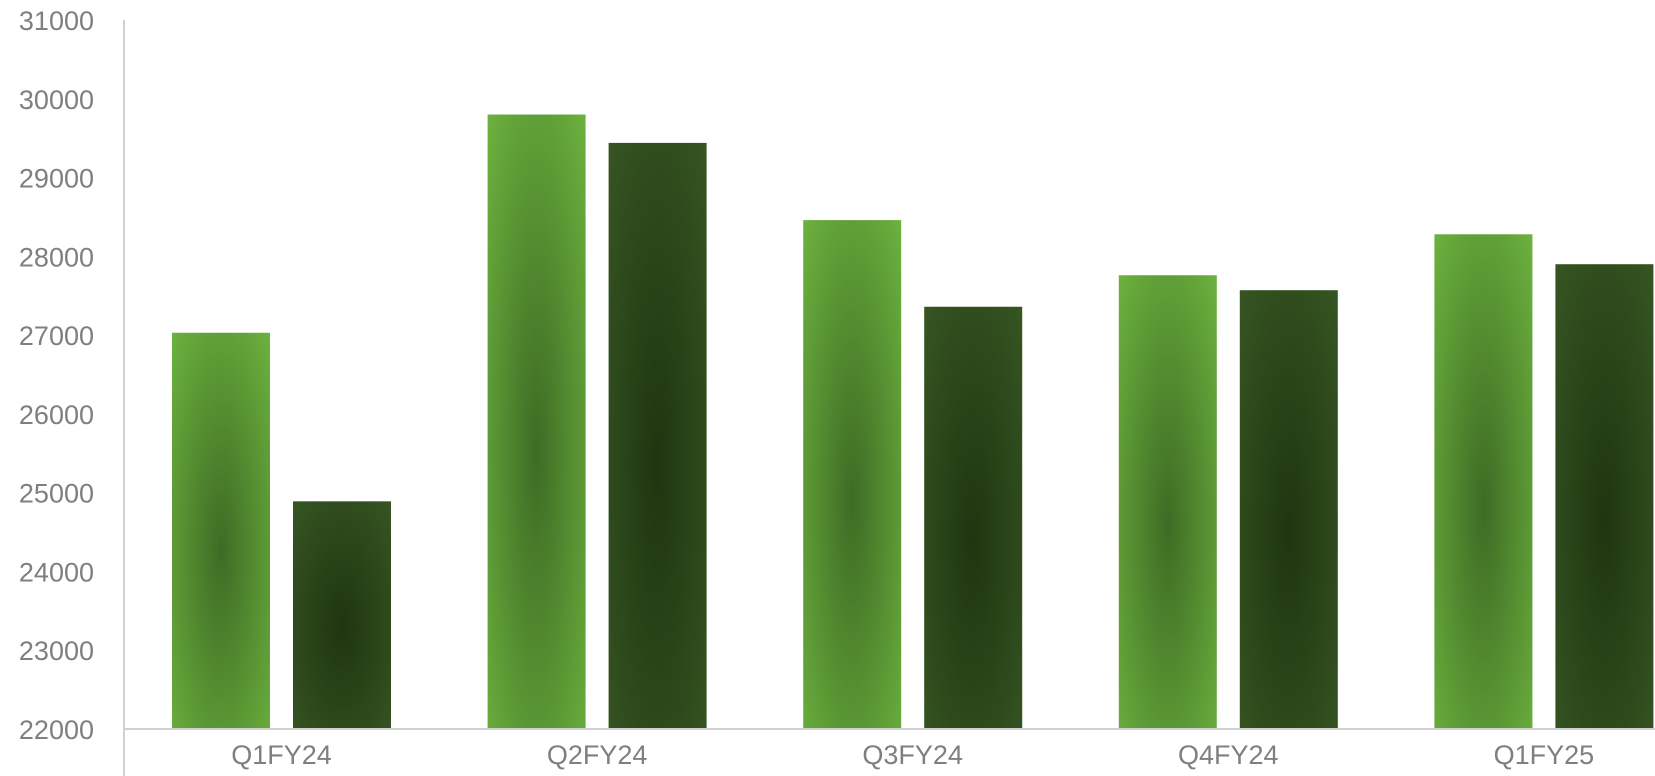 This screenshot has width=1655, height=776. What do you see at coordinates (657, 436) in the screenshot?
I see `bar-series-2-q2fy24` at bounding box center [657, 436].